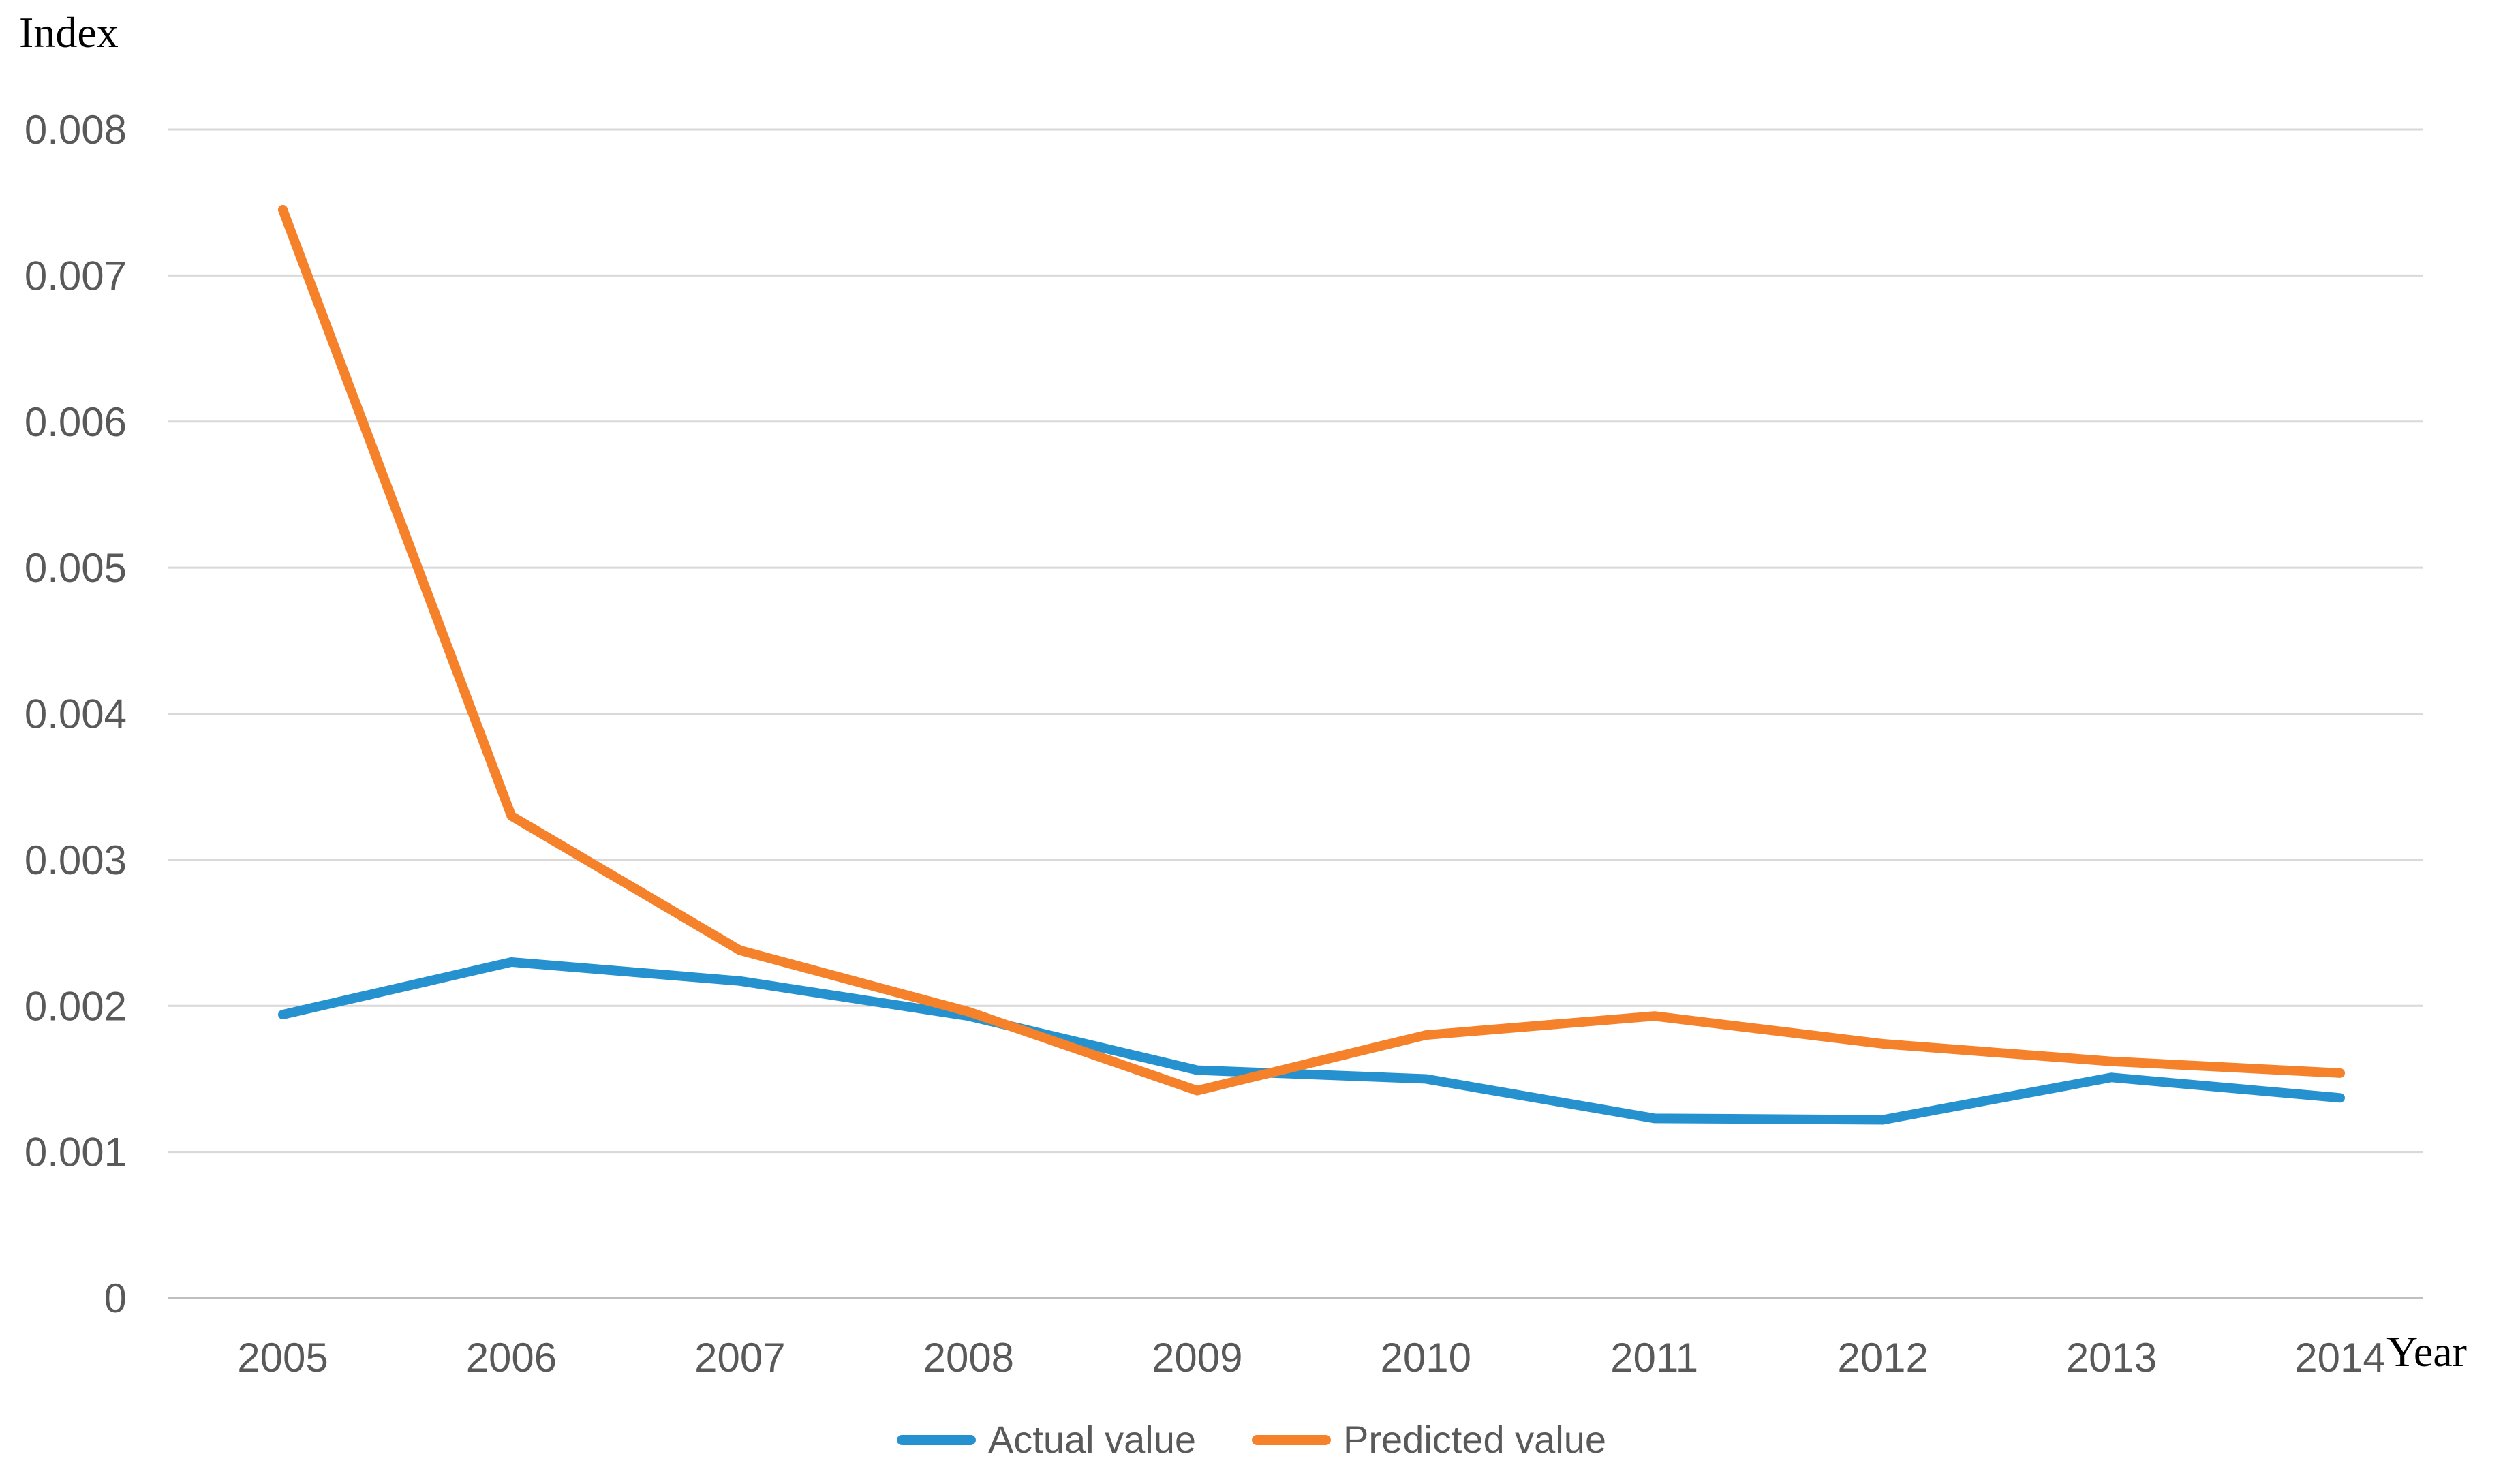 Image resolution: width=2503 pixels, height=1484 pixels. I want to click on x-axis-title: Year, so click(2426, 1352).